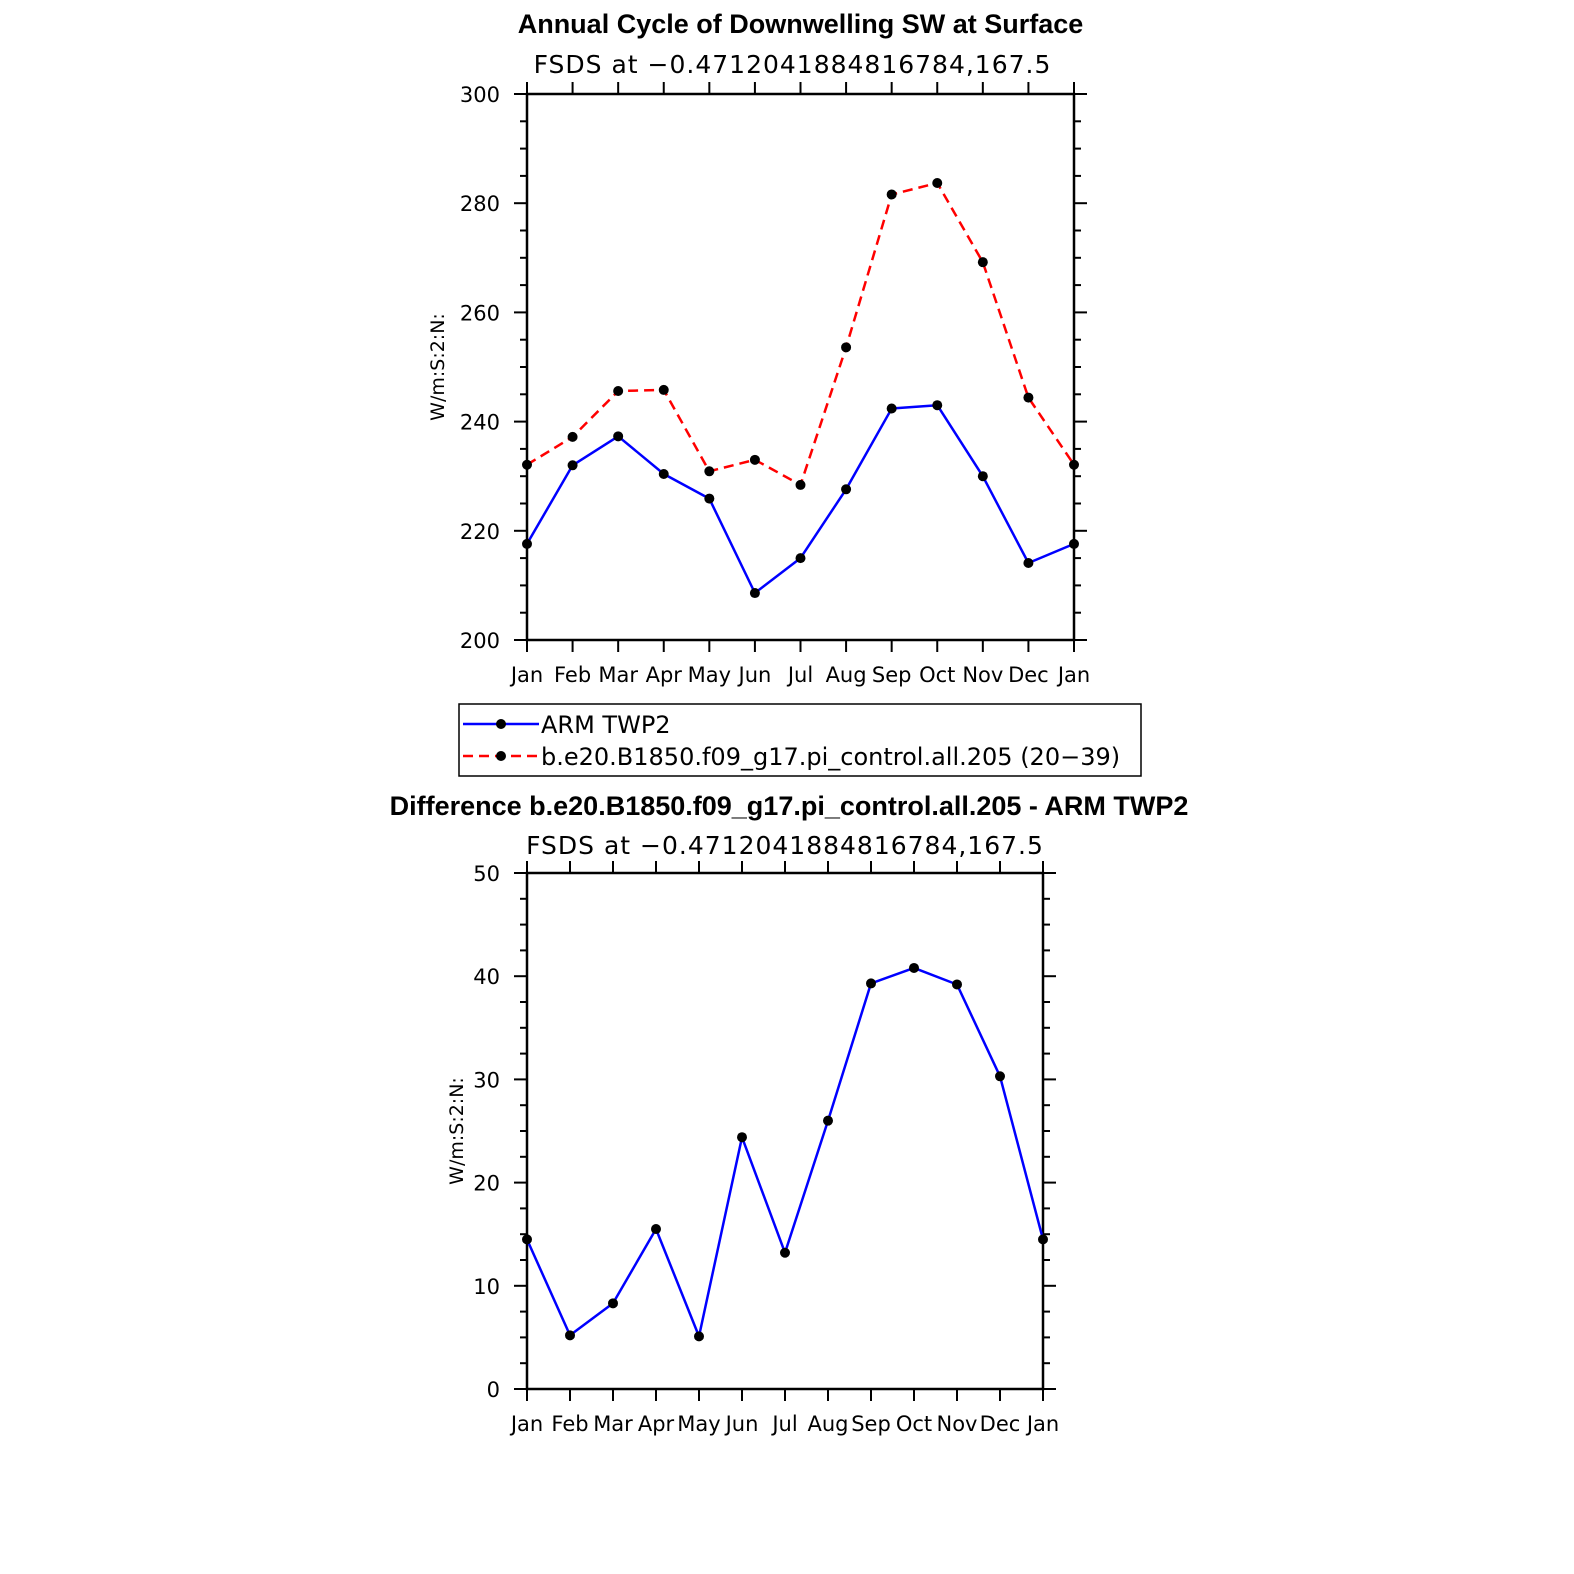 The image size is (1574, 1574). What do you see at coordinates (606, 725) in the screenshot?
I see `legend-label-1: ARM TWP2` at bounding box center [606, 725].